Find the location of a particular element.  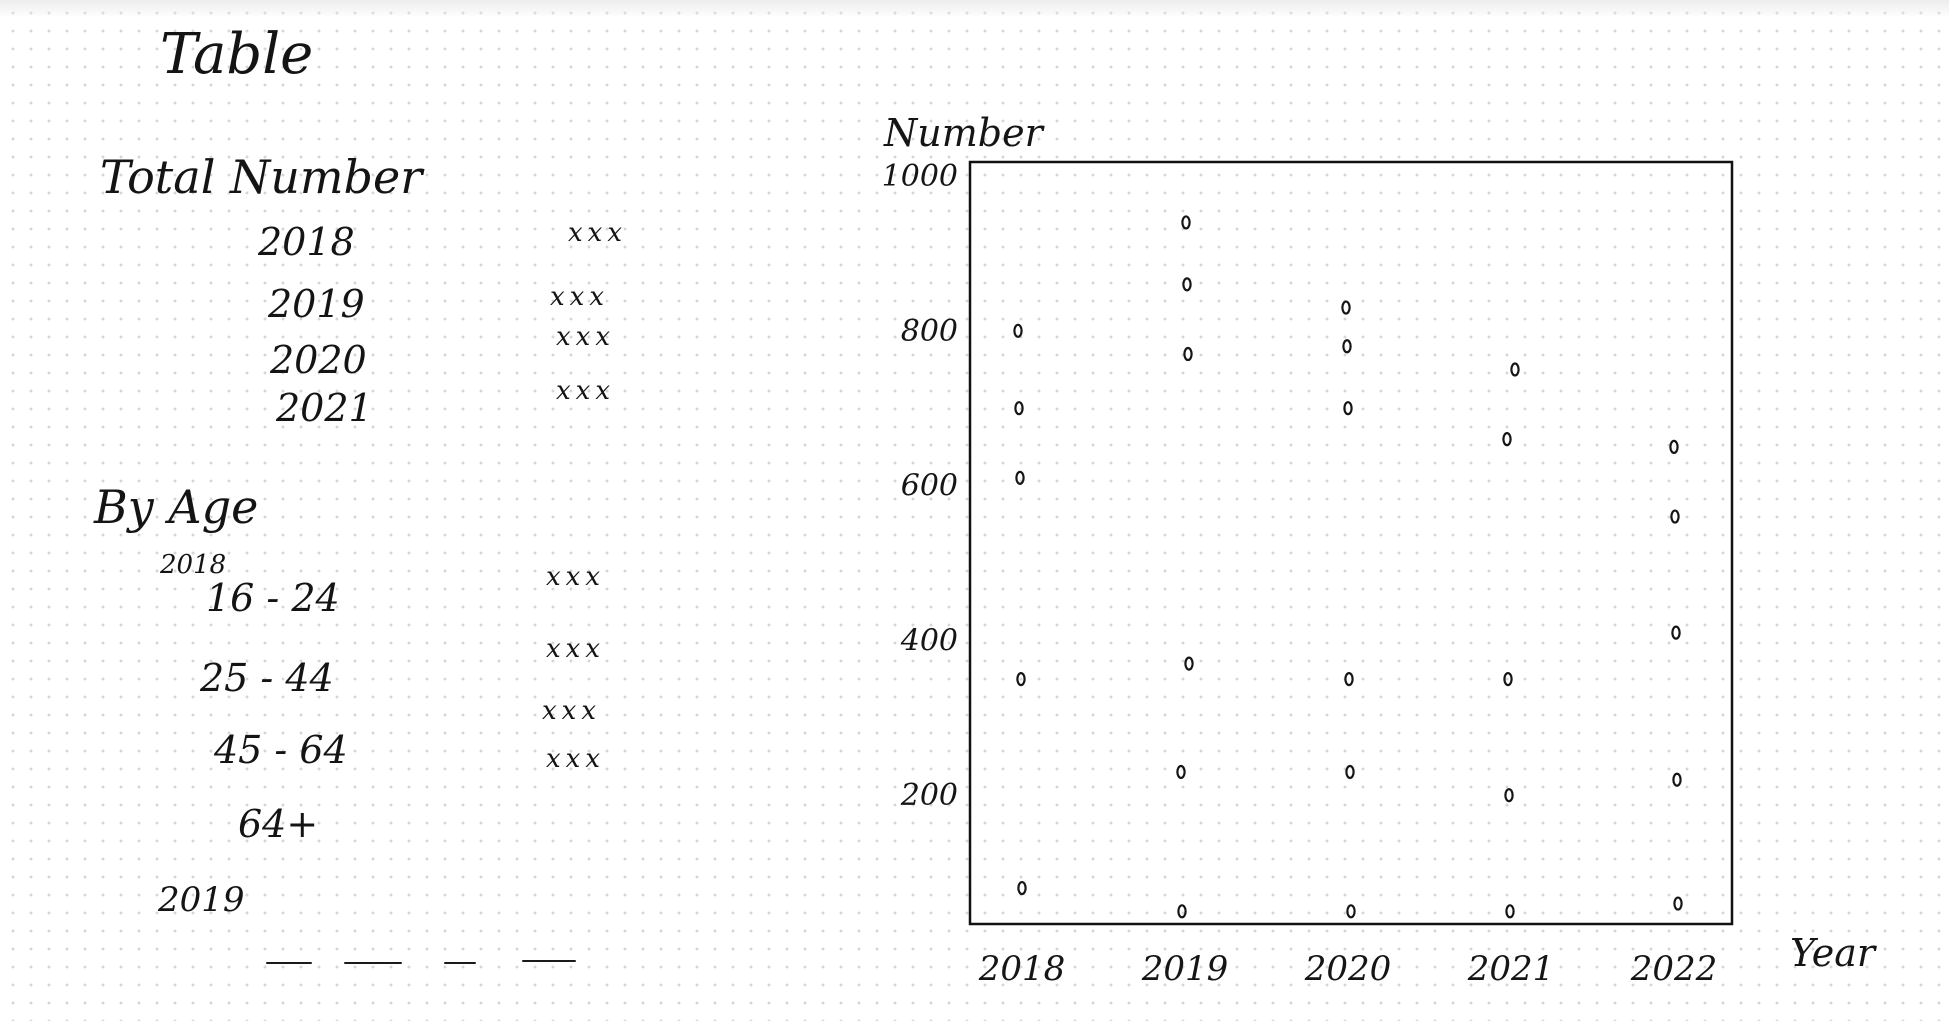

x-tick-label: 2018 is located at coordinates (1022, 969).